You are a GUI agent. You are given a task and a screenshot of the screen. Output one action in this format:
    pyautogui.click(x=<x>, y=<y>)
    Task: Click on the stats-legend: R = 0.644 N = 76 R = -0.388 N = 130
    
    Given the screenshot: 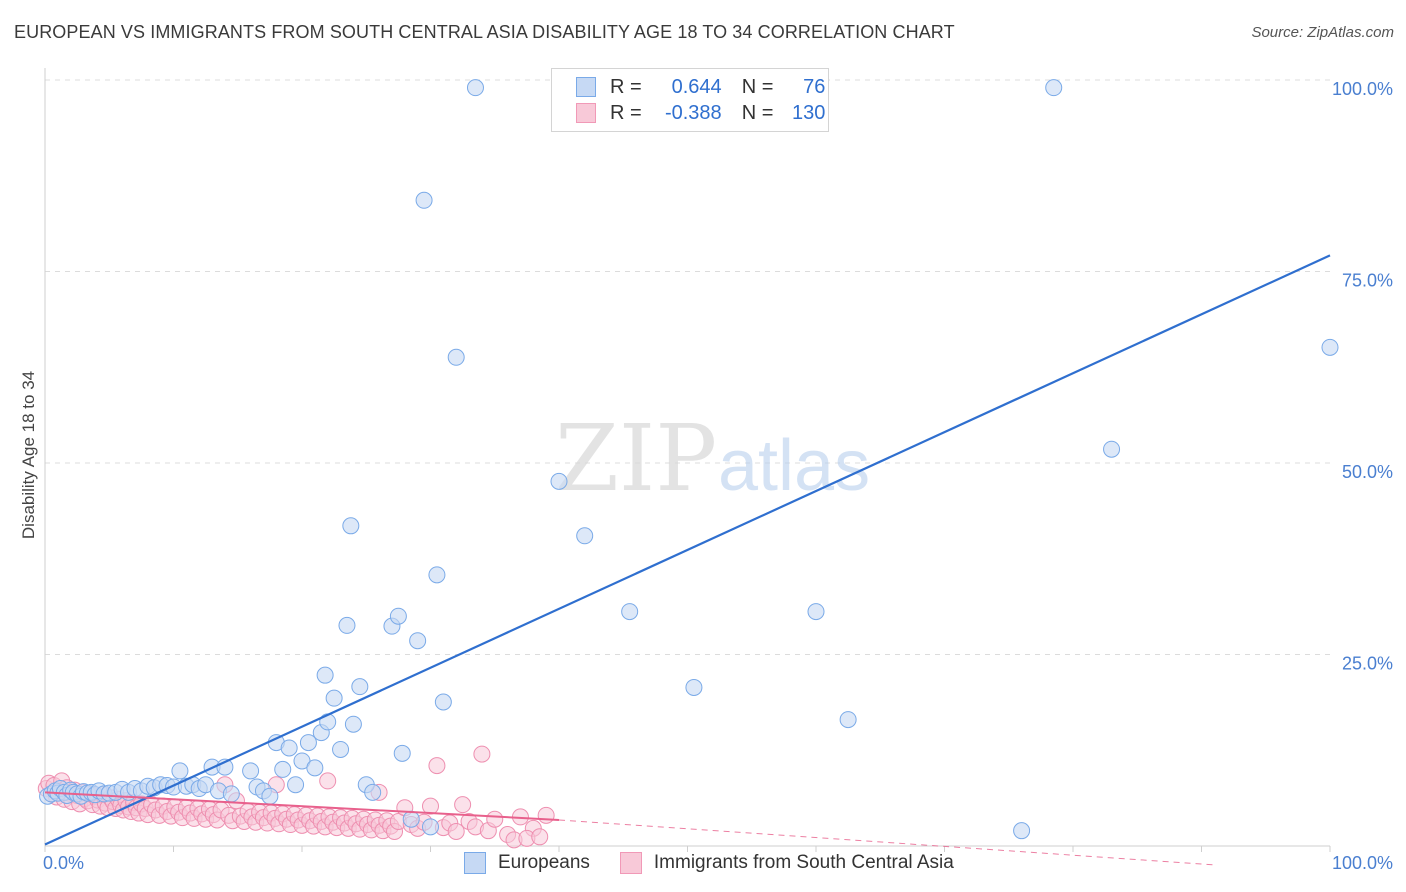 What is the action you would take?
    pyautogui.click(x=690, y=100)
    